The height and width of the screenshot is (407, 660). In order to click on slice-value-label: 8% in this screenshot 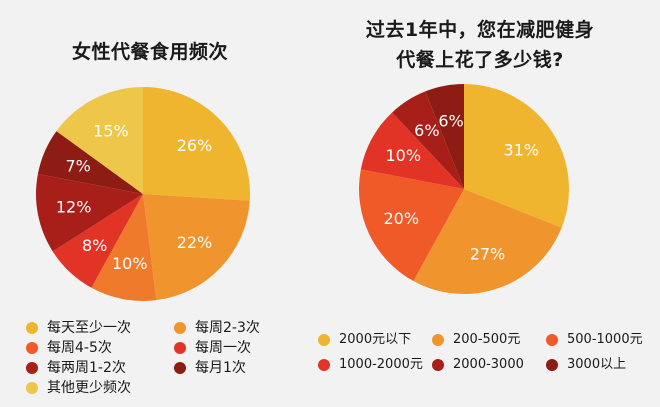, I will do `click(94, 245)`.